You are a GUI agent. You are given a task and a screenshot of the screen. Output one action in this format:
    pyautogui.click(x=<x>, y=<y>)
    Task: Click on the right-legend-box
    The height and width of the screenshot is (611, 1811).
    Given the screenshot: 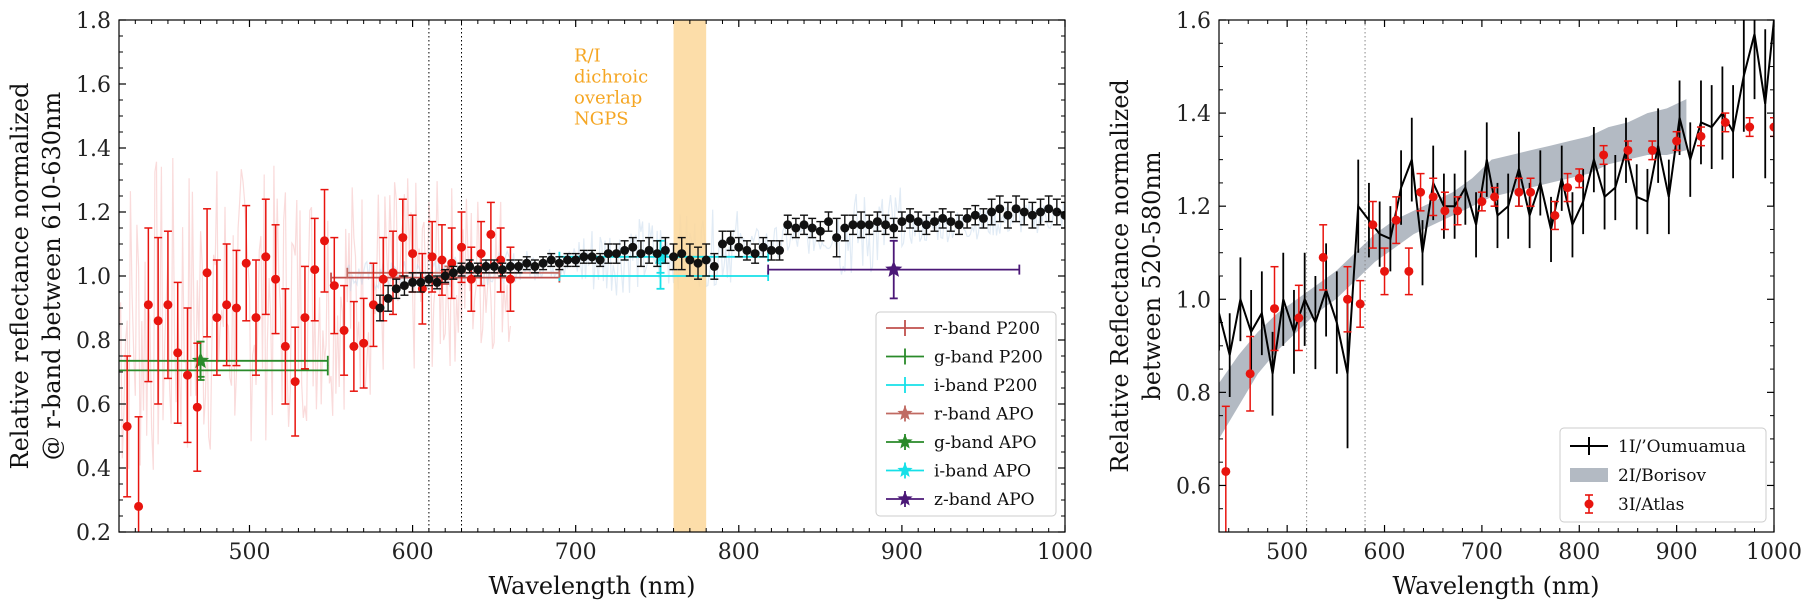 What is the action you would take?
    pyautogui.click(x=1663, y=475)
    